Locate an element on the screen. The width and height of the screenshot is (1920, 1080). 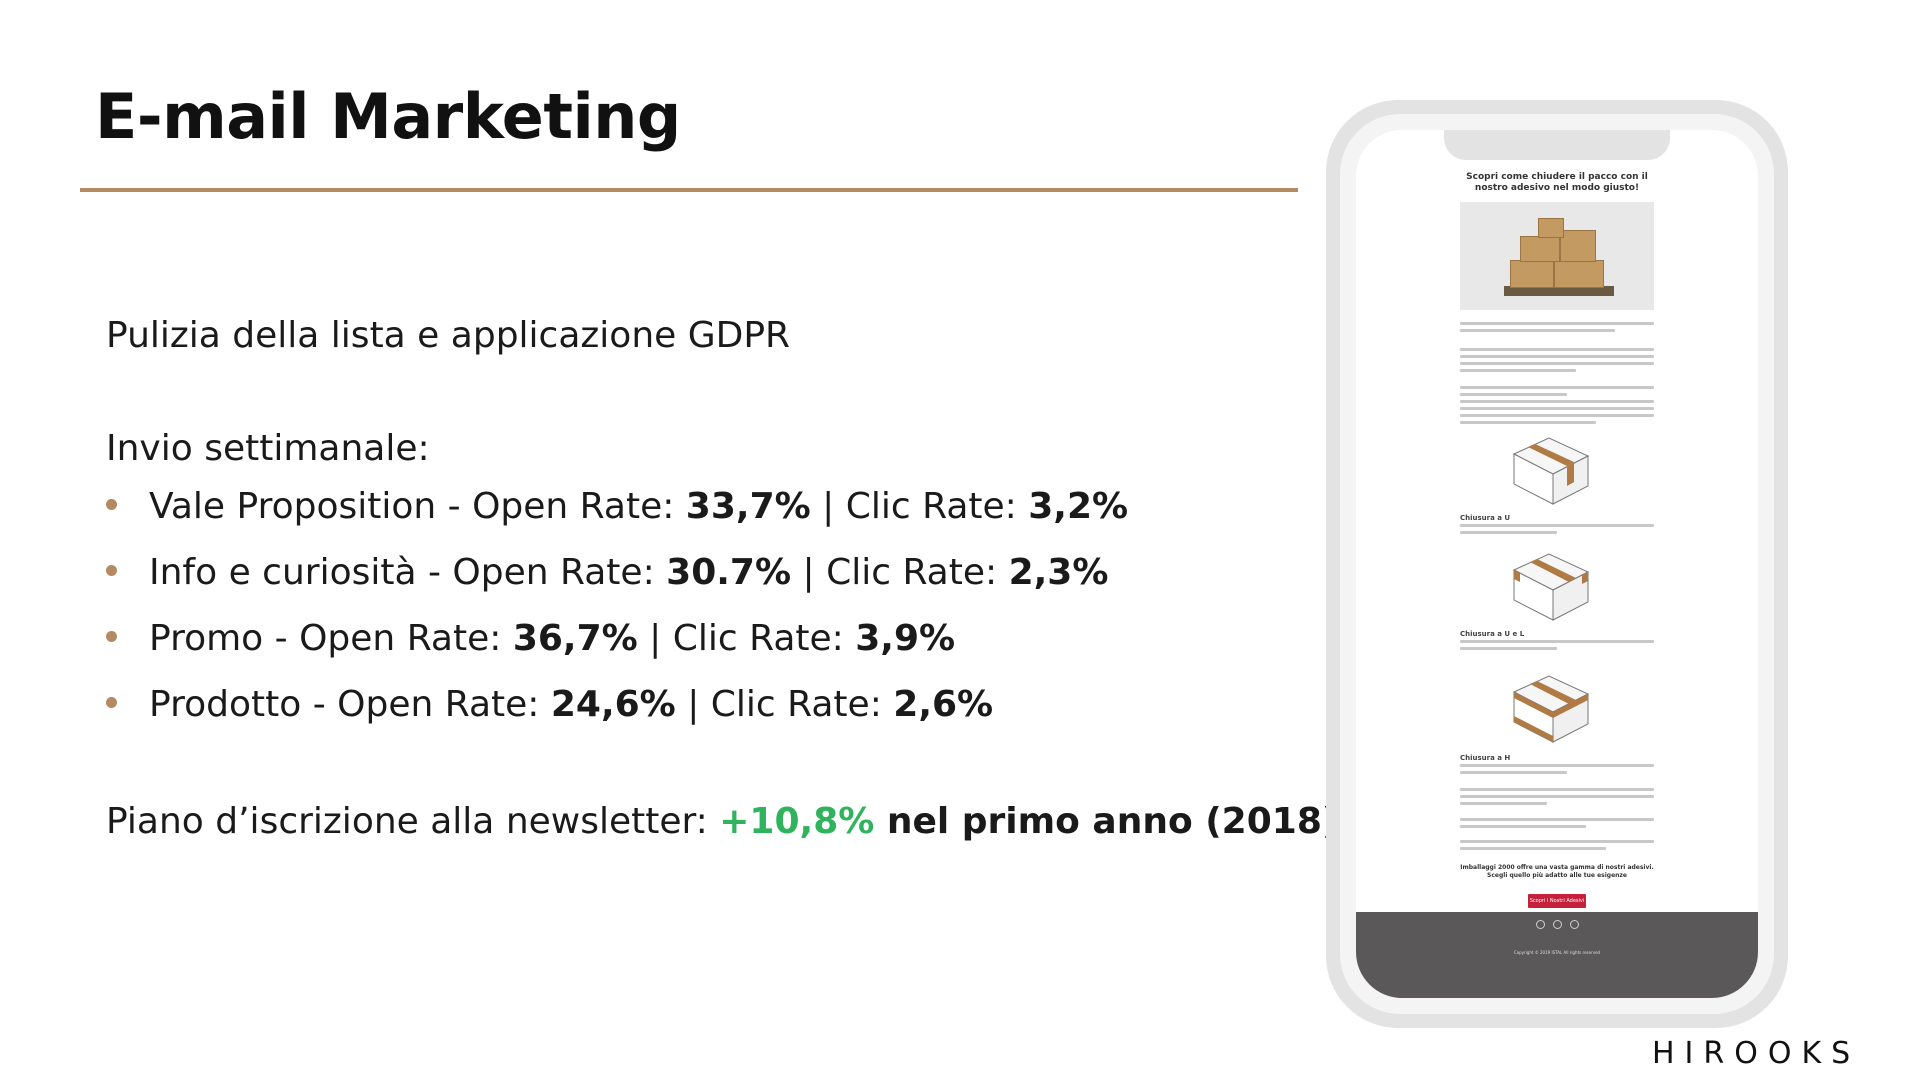
click-rate: 2,3% is located at coordinates (1058, 572).